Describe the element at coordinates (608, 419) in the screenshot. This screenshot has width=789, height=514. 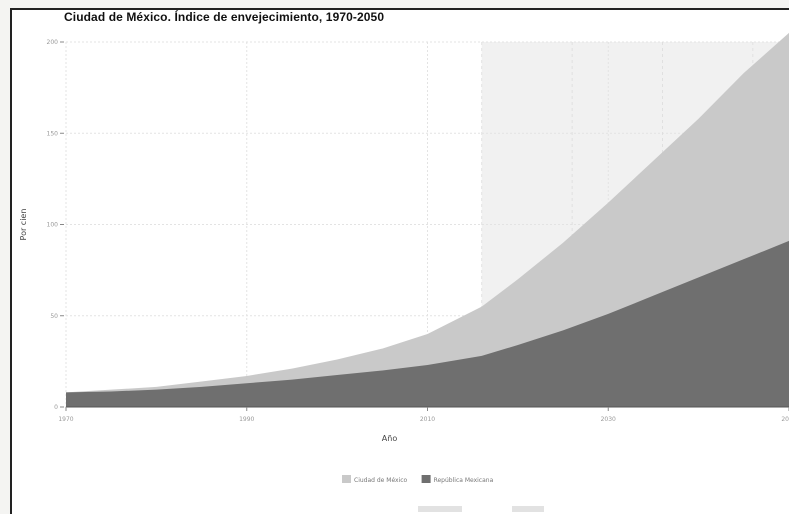
I see `x-tick-label: 2030` at that location.